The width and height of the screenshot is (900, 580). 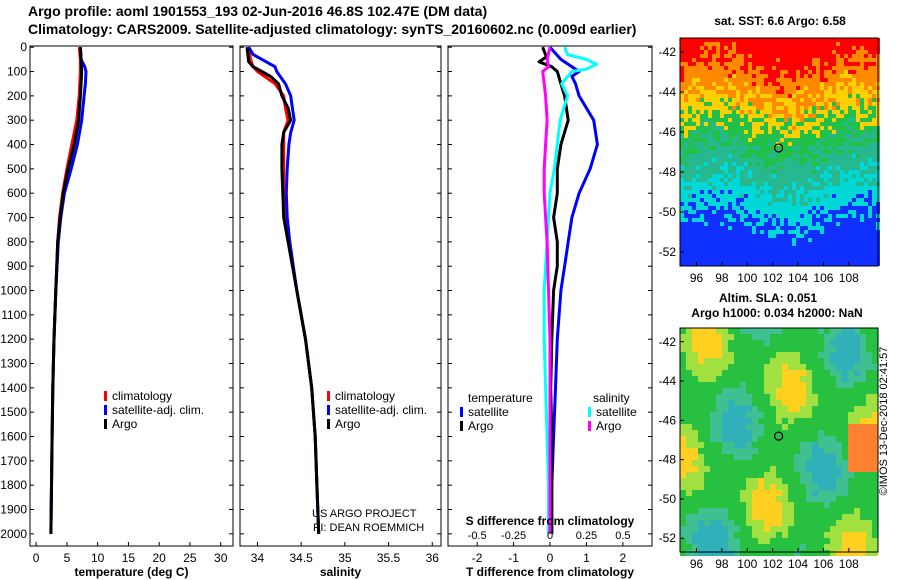 What do you see at coordinates (221, 558) in the screenshot?
I see `x-tick-label: 30` at bounding box center [221, 558].